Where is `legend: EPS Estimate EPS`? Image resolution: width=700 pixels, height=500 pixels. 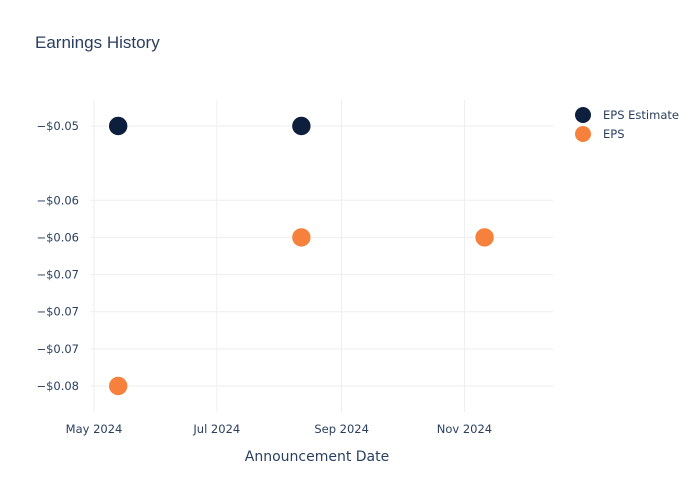 legend: EPS Estimate EPS is located at coordinates (627, 124).